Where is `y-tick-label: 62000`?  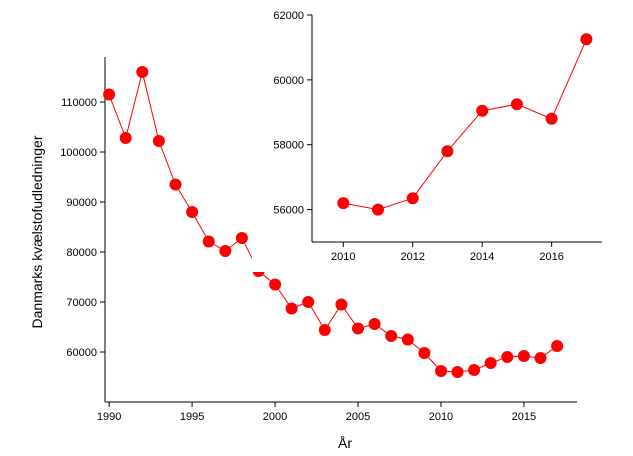 y-tick-label: 62000 is located at coordinates (288, 16).